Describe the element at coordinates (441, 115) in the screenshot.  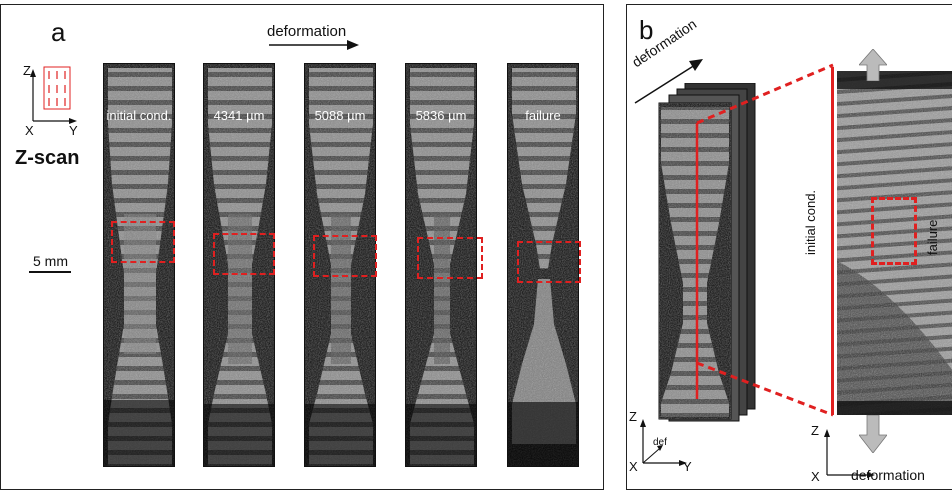
I see `specimen-label: 5836 µm` at that location.